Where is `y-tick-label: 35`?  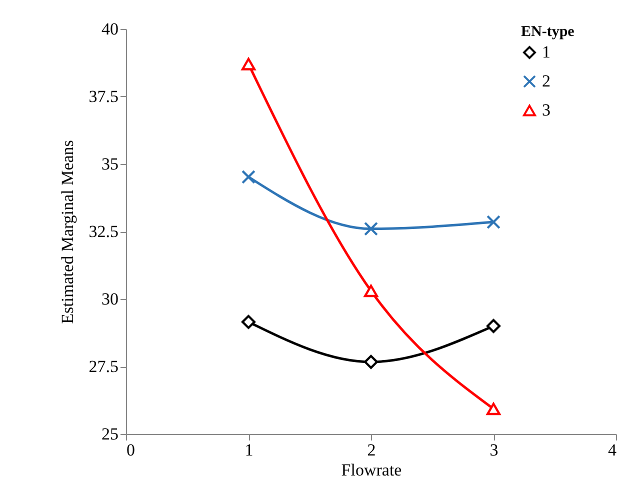
y-tick-label: 35 is located at coordinates (110, 164).